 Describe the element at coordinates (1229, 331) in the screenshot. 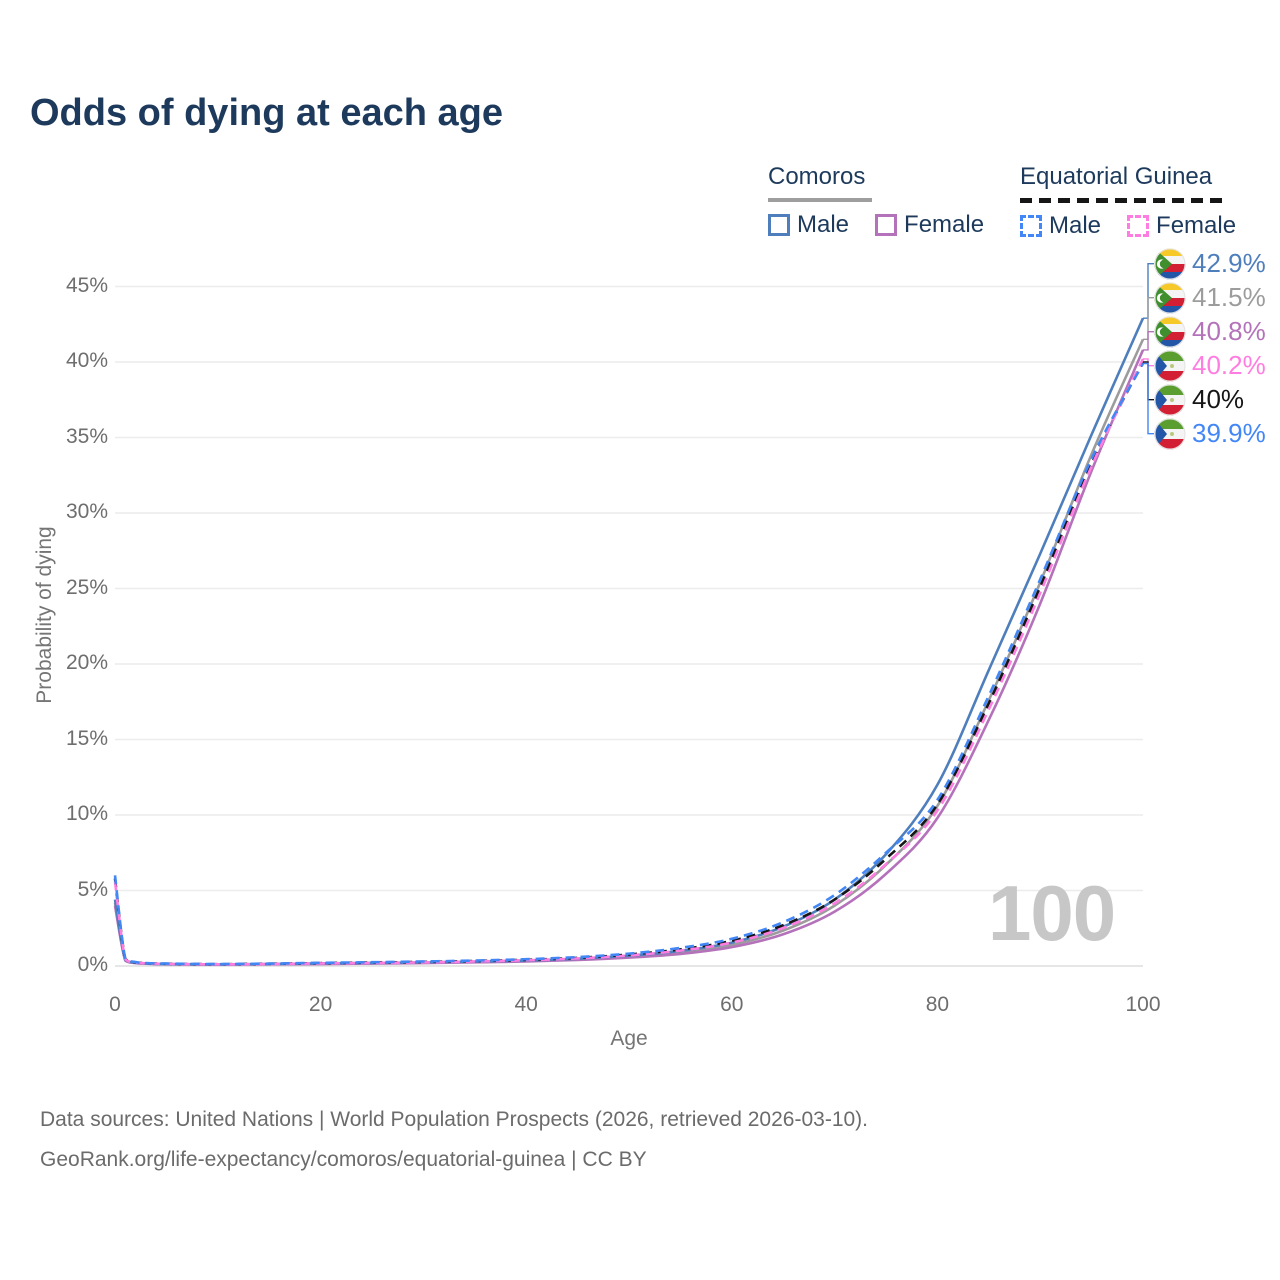

I see `end-label-value: 40.8%` at that location.